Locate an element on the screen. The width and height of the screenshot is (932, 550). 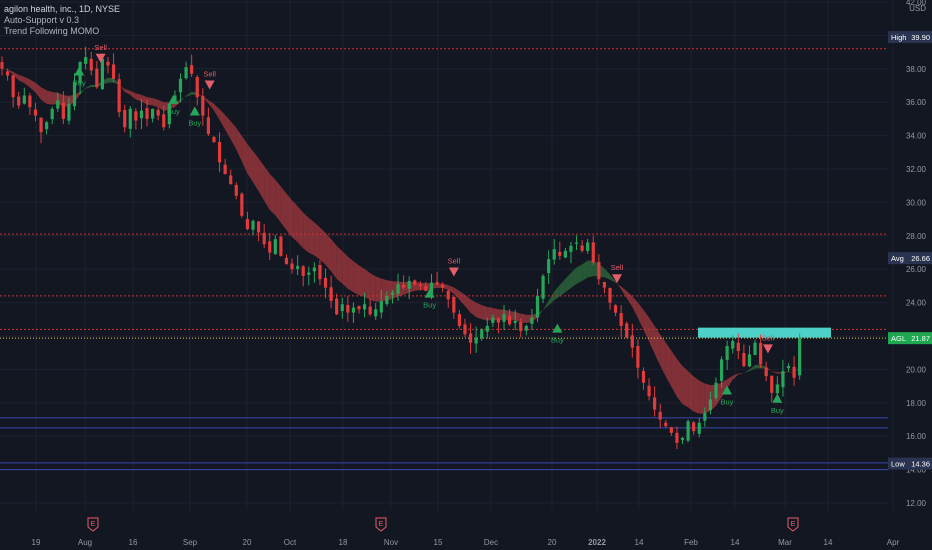
price-tick-label: 16.00 is located at coordinates (916, 436).